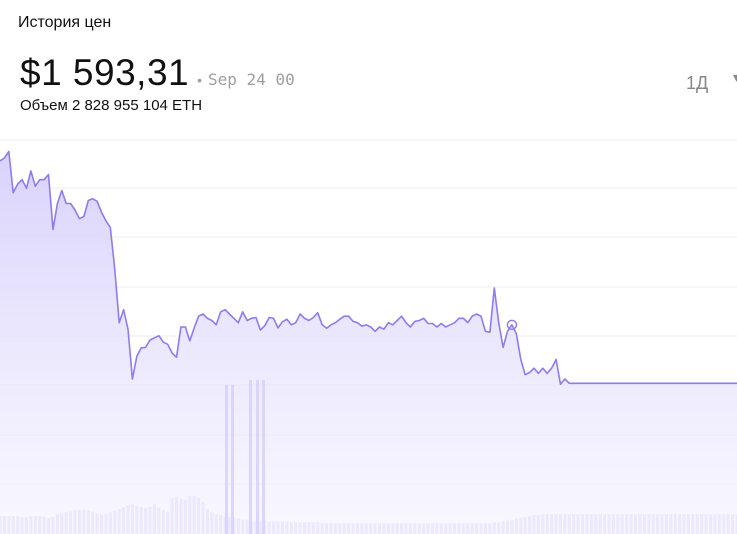  What do you see at coordinates (111, 105) in the screenshot?
I see `volume-label: Объем 2 828 955 104 ETH` at bounding box center [111, 105].